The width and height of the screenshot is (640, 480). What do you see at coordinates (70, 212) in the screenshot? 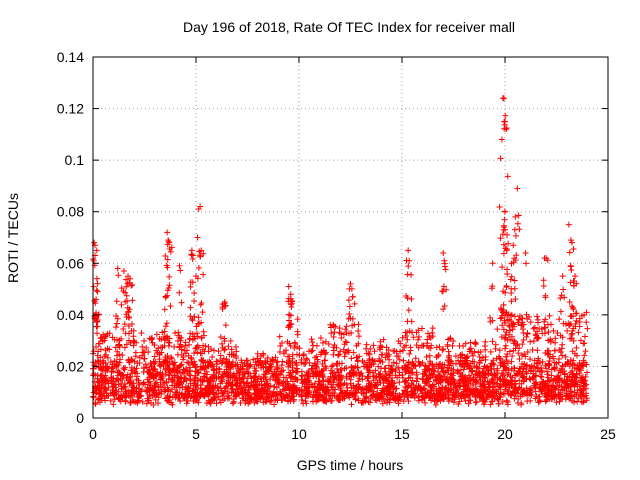
I see `y-tick-label: 0.08` at bounding box center [70, 212].